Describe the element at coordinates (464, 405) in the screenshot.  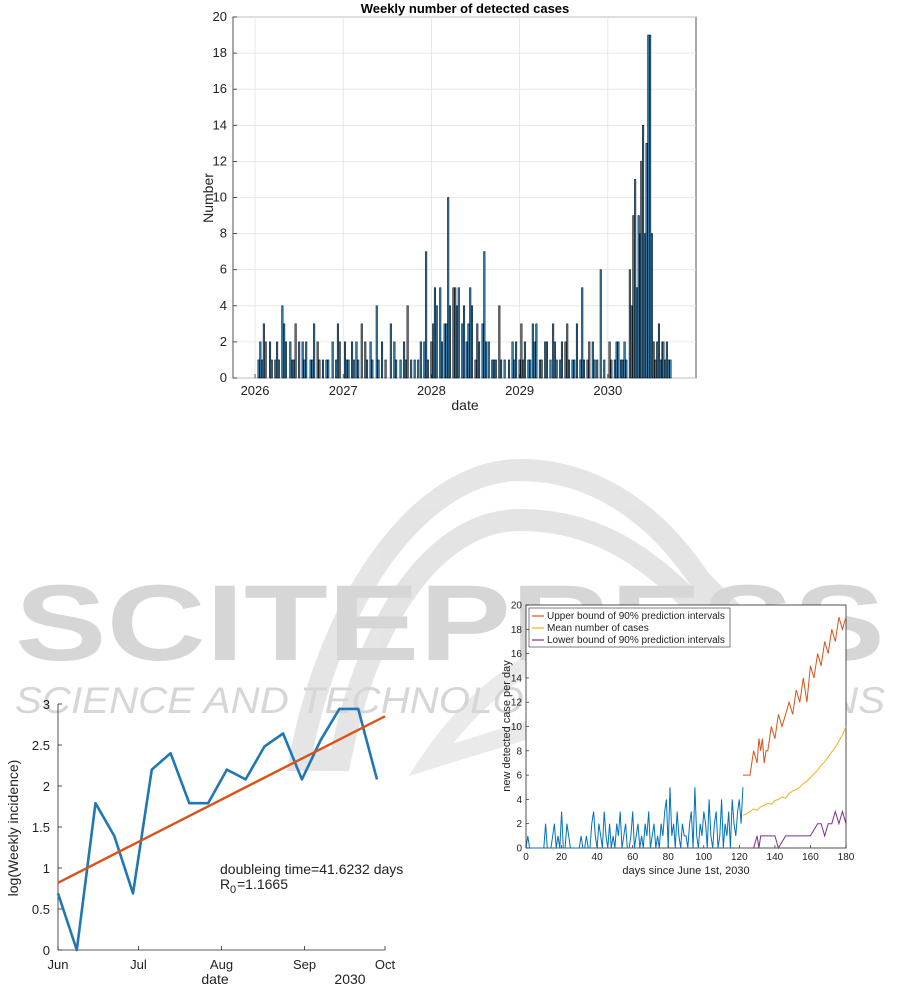
I see `chart1-x-label: date` at that location.